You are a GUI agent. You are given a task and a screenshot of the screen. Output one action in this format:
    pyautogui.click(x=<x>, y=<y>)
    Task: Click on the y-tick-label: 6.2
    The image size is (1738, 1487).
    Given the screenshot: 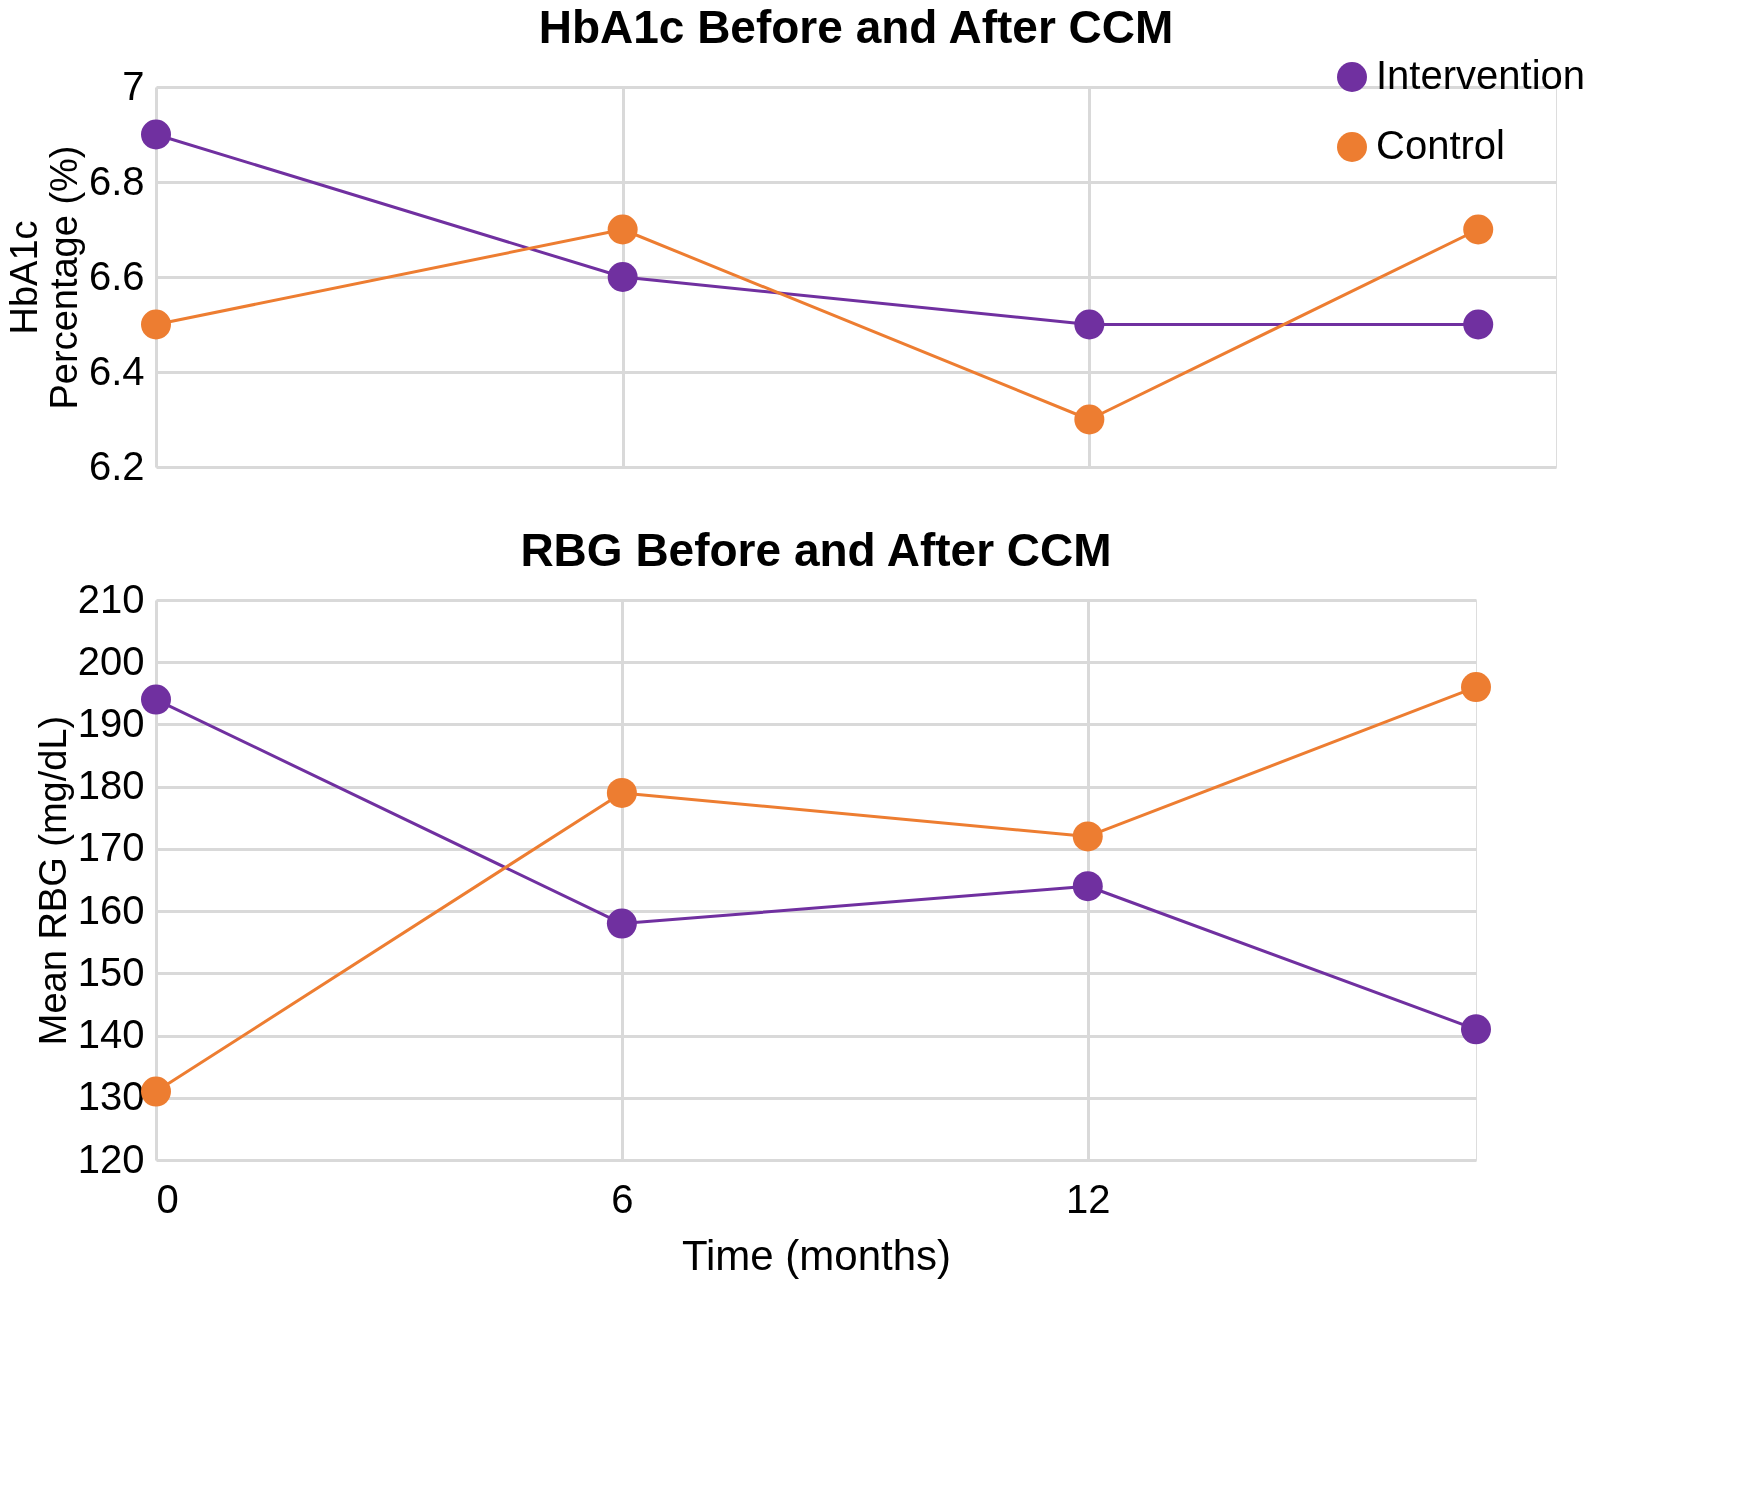 What is the action you would take?
    pyautogui.click(x=116, y=465)
    